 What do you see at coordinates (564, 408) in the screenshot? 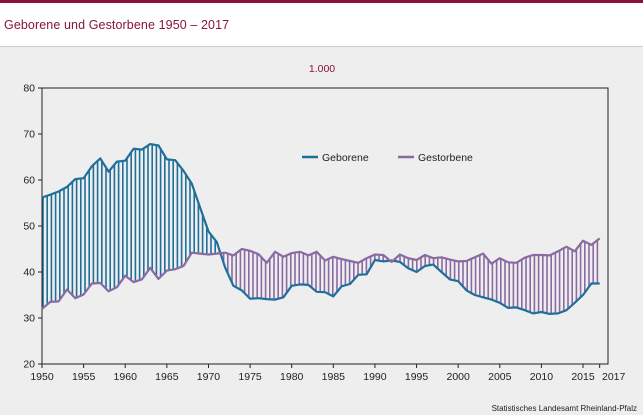
I see `source-note: Statistisches Landesamt Rheinland-Pfalz` at bounding box center [564, 408].